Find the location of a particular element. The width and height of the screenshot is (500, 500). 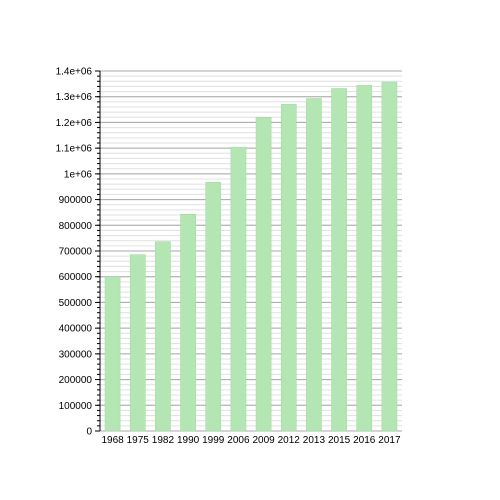

x-tick-label: 1975 is located at coordinates (138, 440).